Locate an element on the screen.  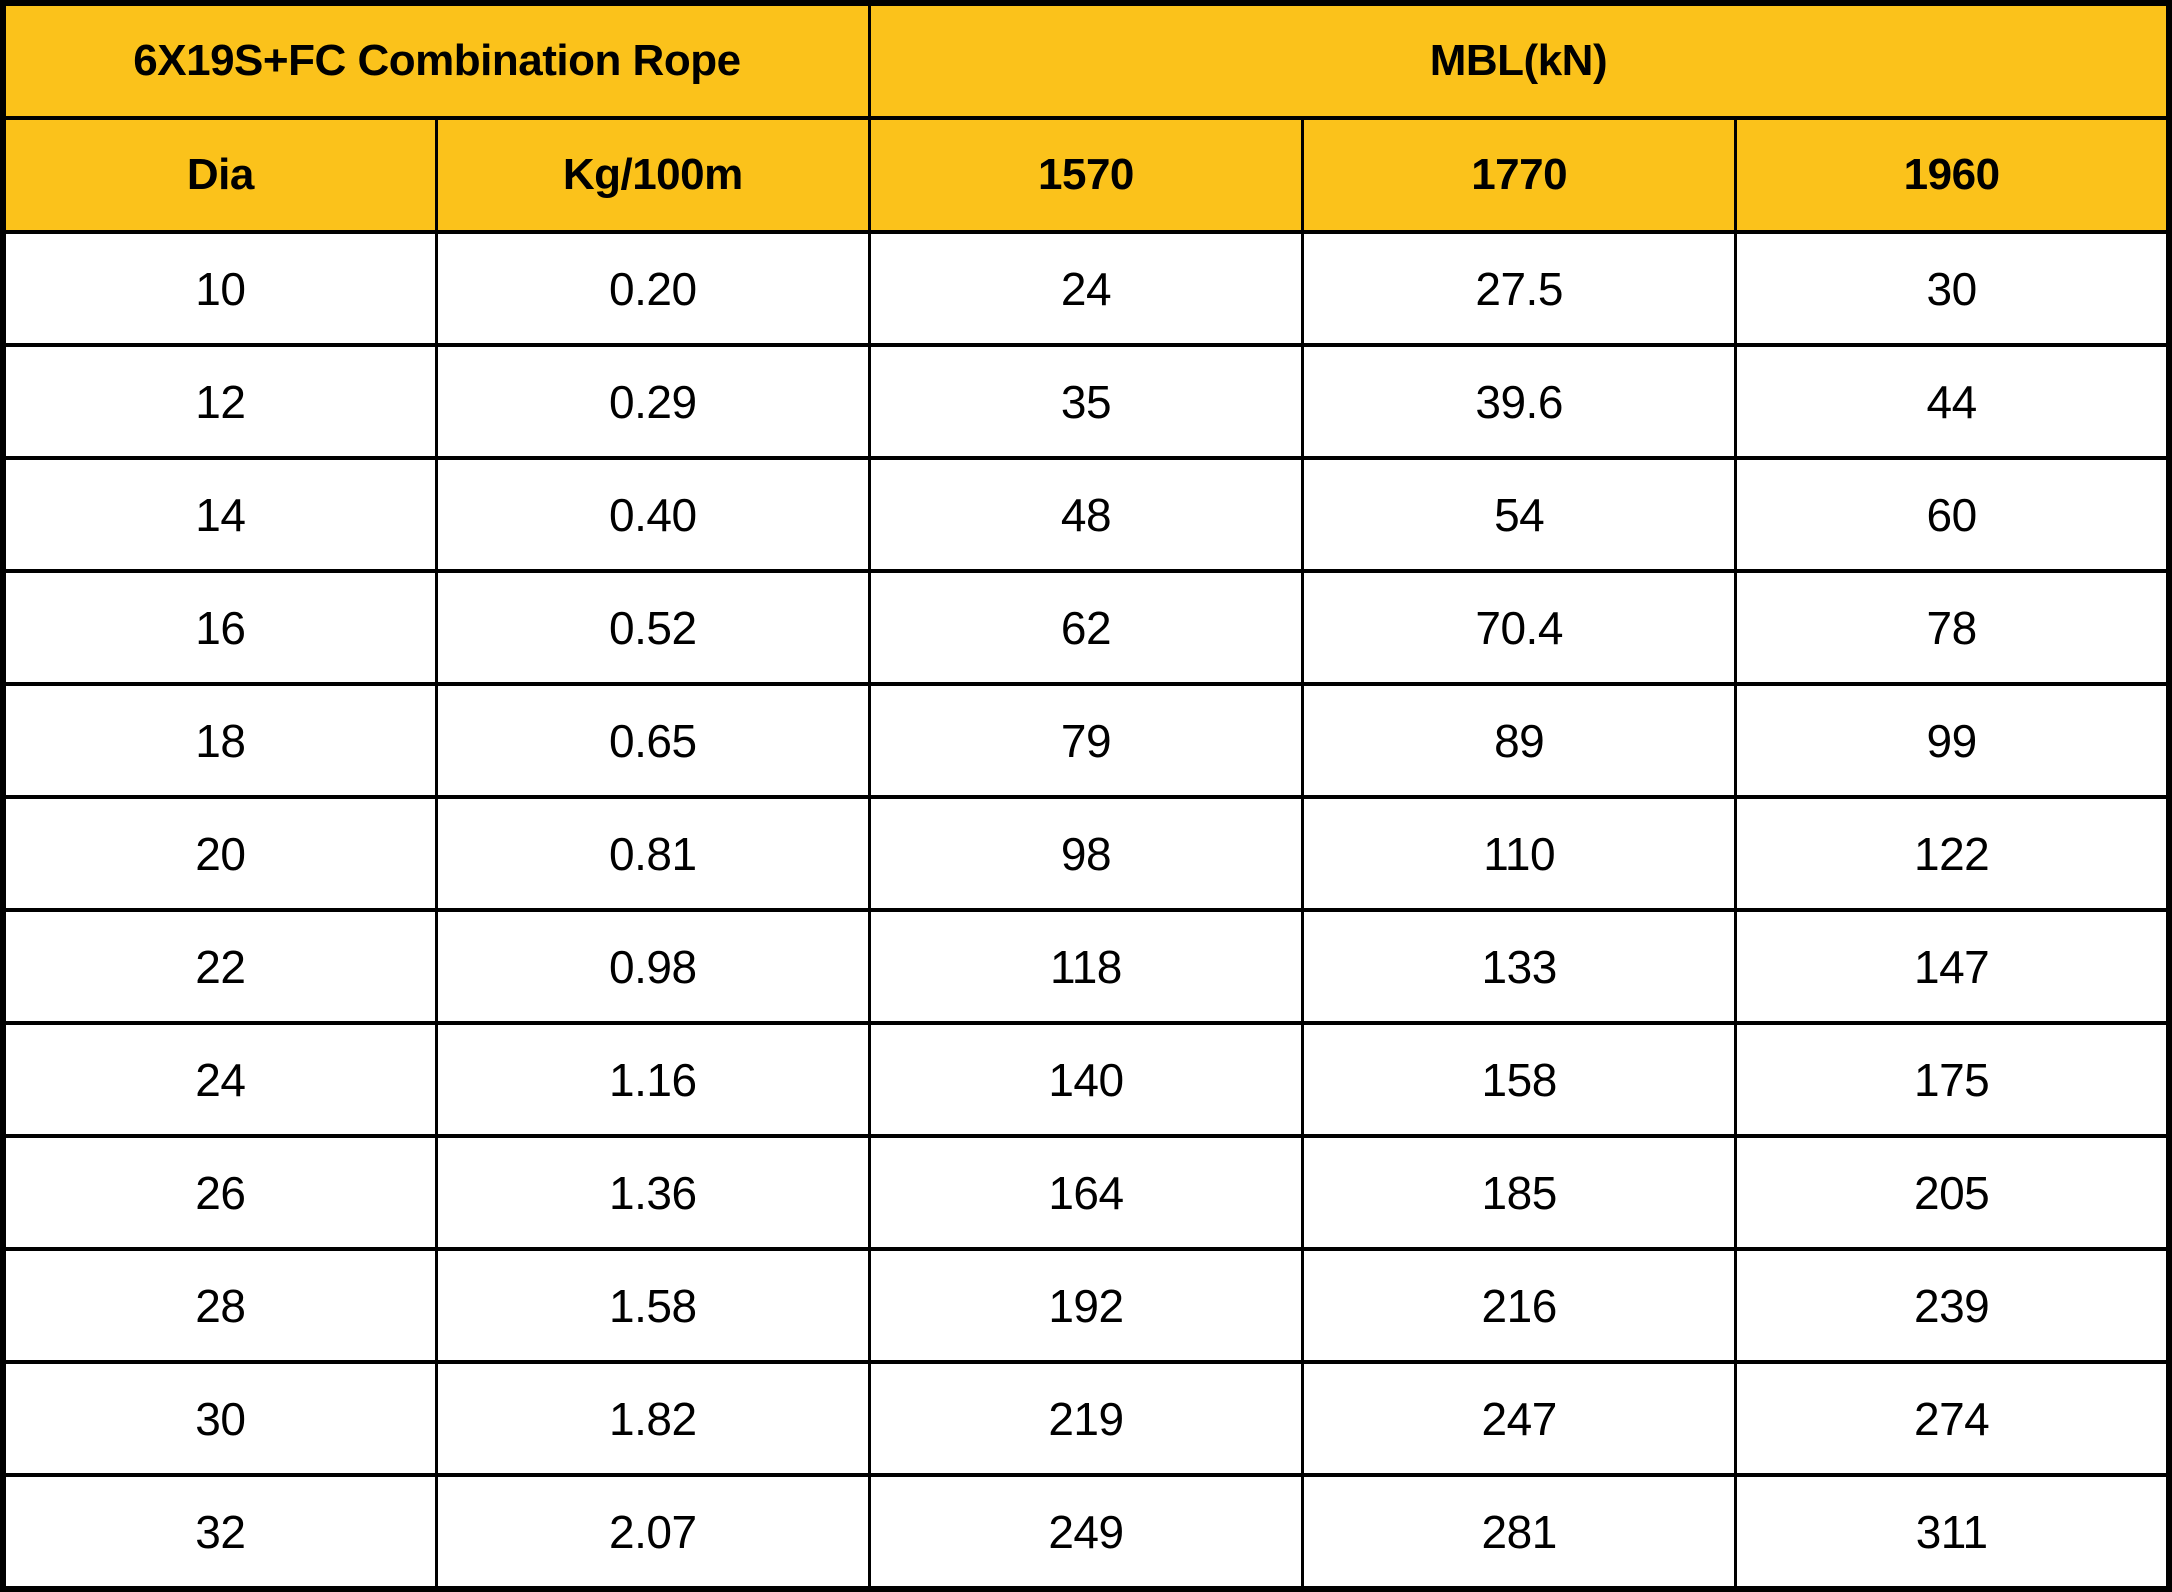
column-header-dia: Dia is located at coordinates (219, 175).